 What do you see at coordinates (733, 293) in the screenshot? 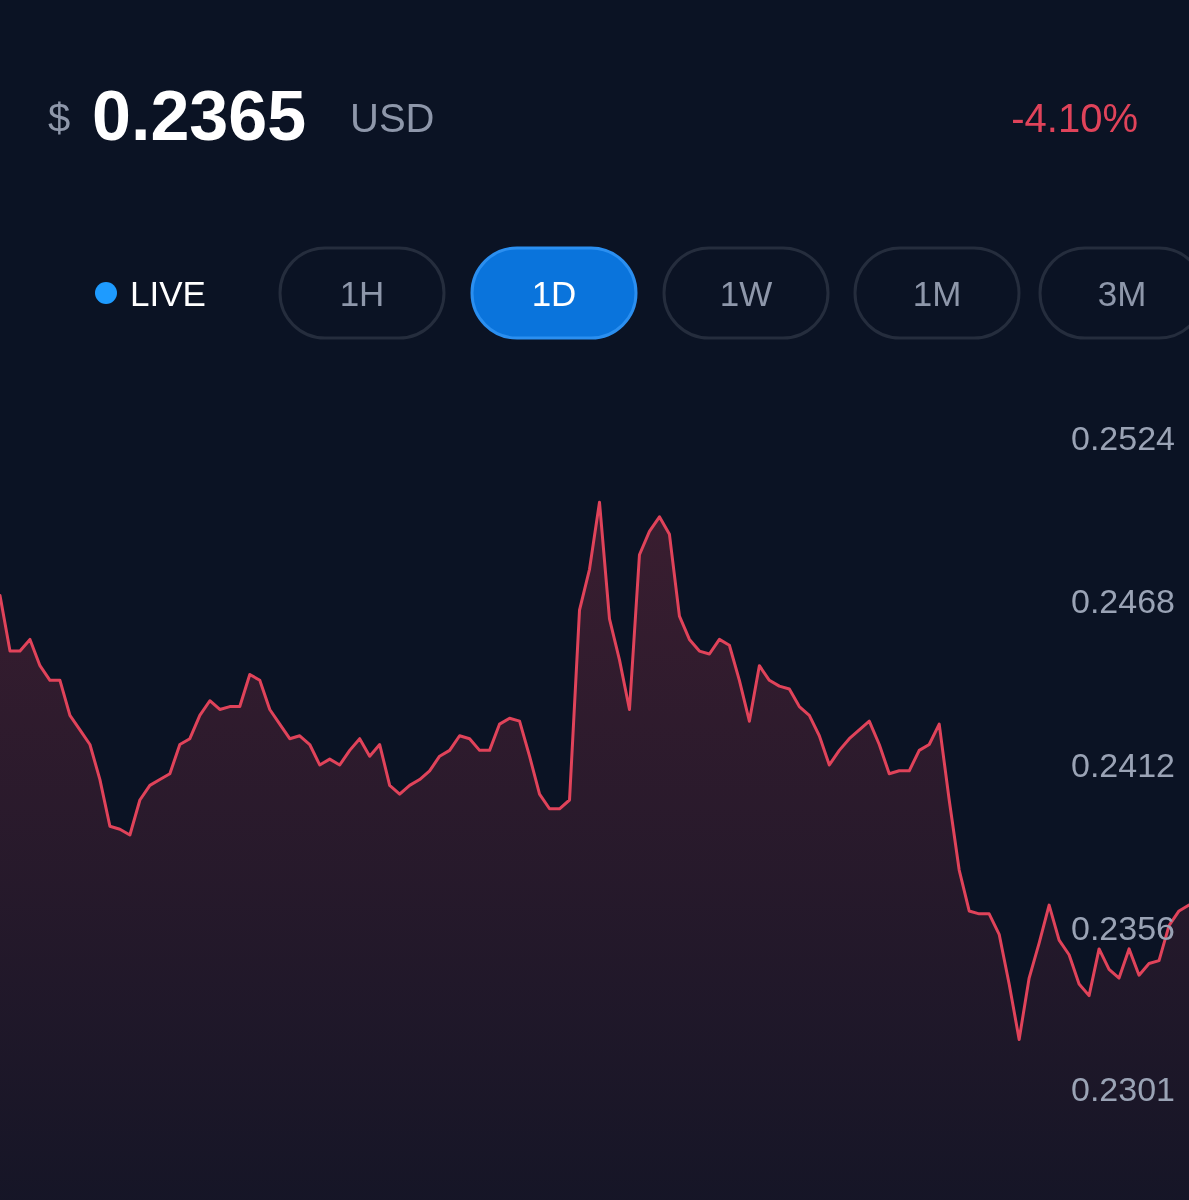
I see `time-range-selector: 1H 1D 1W 1M 3M` at bounding box center [733, 293].